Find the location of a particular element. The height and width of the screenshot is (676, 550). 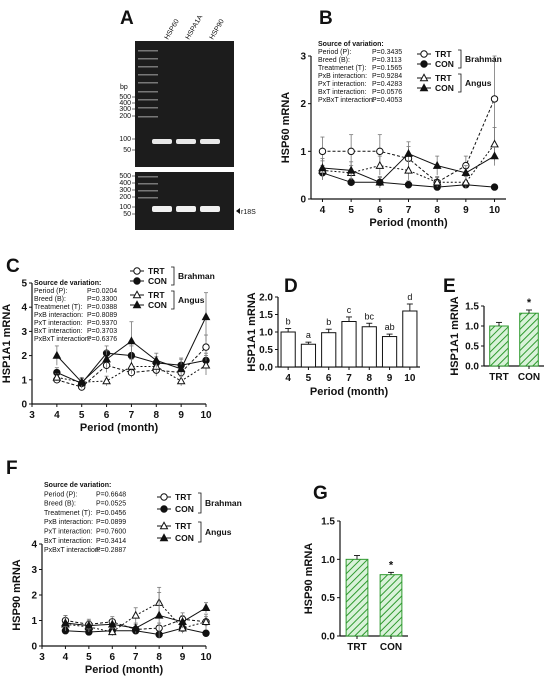

y-tick-label: 0.5 is located at coordinates (472, 347).